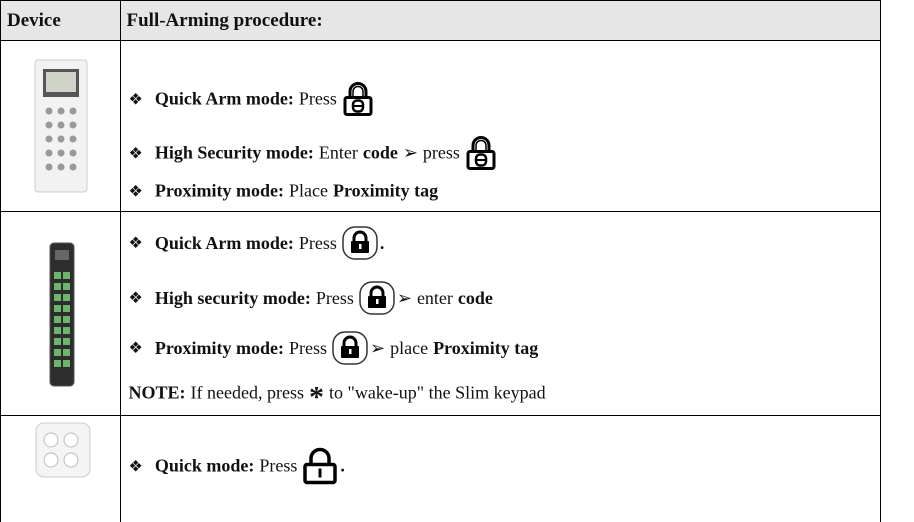  I want to click on text-run: High Security mode:, so click(234, 152).